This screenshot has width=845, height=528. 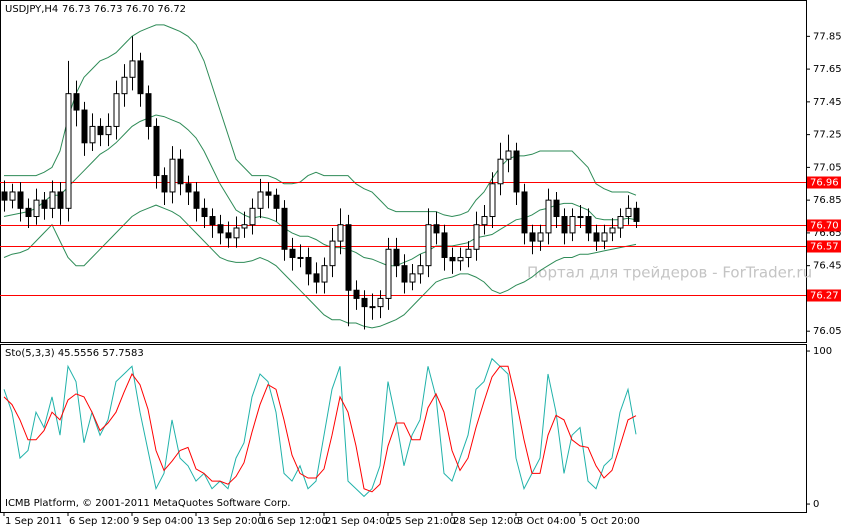 I want to click on level-label: 76.96, so click(x=824, y=183).